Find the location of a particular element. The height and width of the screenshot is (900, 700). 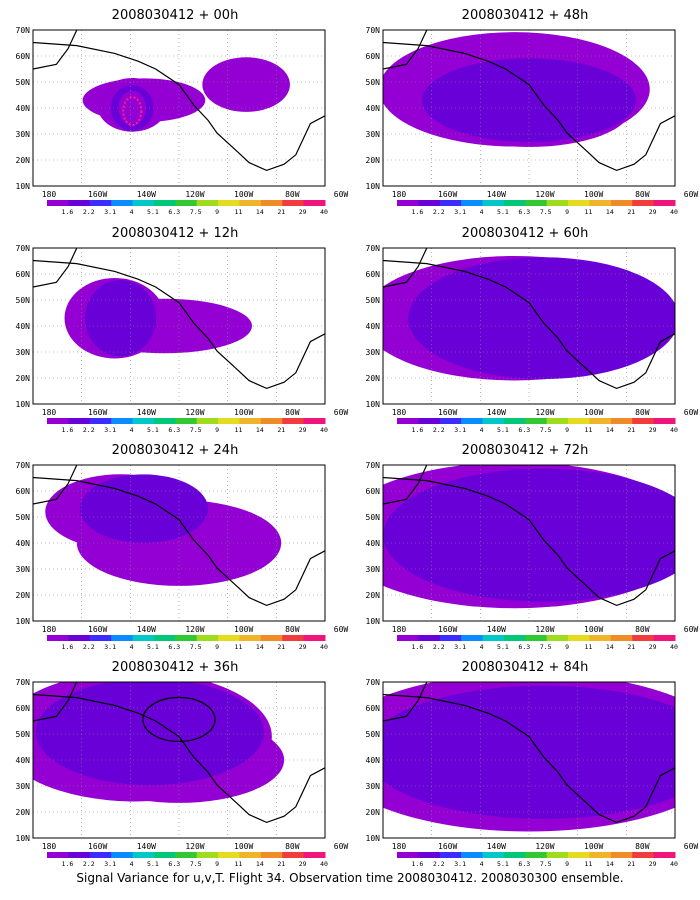

lon-label: 100W is located at coordinates (593, 412).